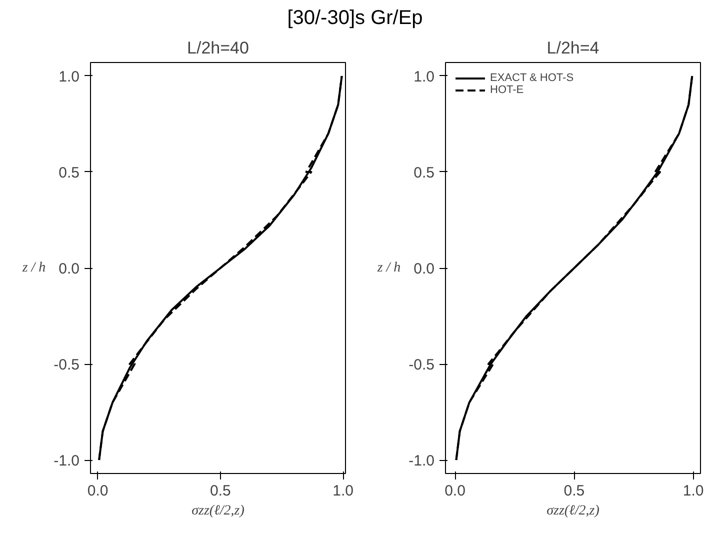  Describe the element at coordinates (355, 18) in the screenshot. I see `chart-title: [30/-30]s Gr/Ep` at that location.